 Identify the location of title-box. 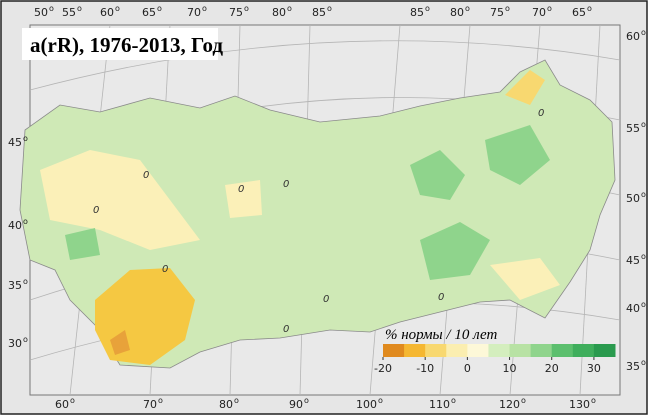
(120, 44).